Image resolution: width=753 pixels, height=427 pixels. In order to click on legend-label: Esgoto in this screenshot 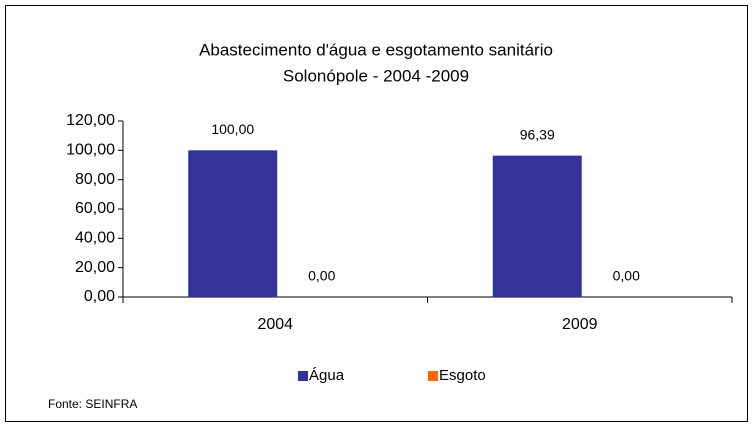, I will do `click(462, 375)`.